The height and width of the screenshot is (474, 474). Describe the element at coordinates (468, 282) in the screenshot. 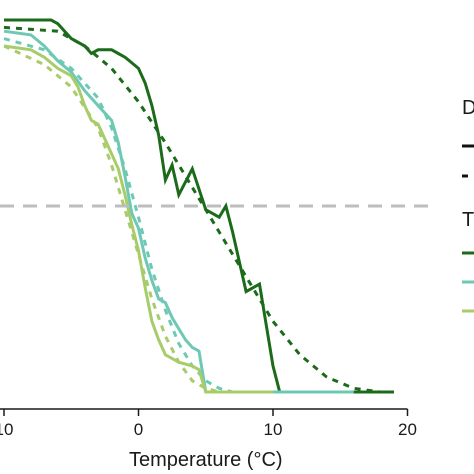

I see `legend-keys-color` at that location.